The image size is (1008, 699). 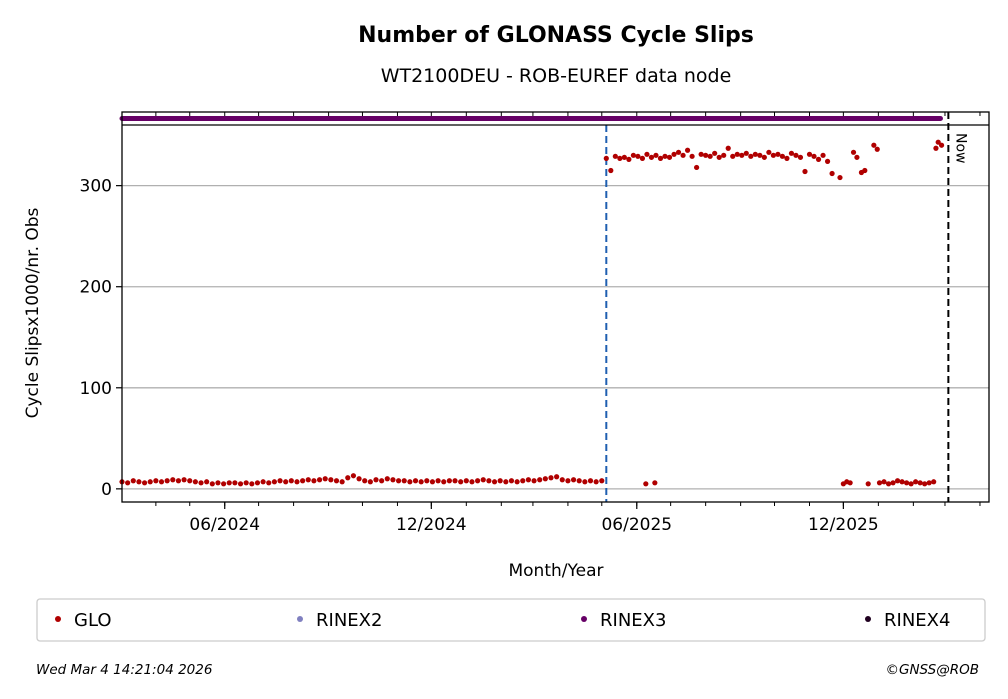 I want to click on chart-subtitle: WT2100DEU - ROB-EUREF data node, so click(x=556, y=76).